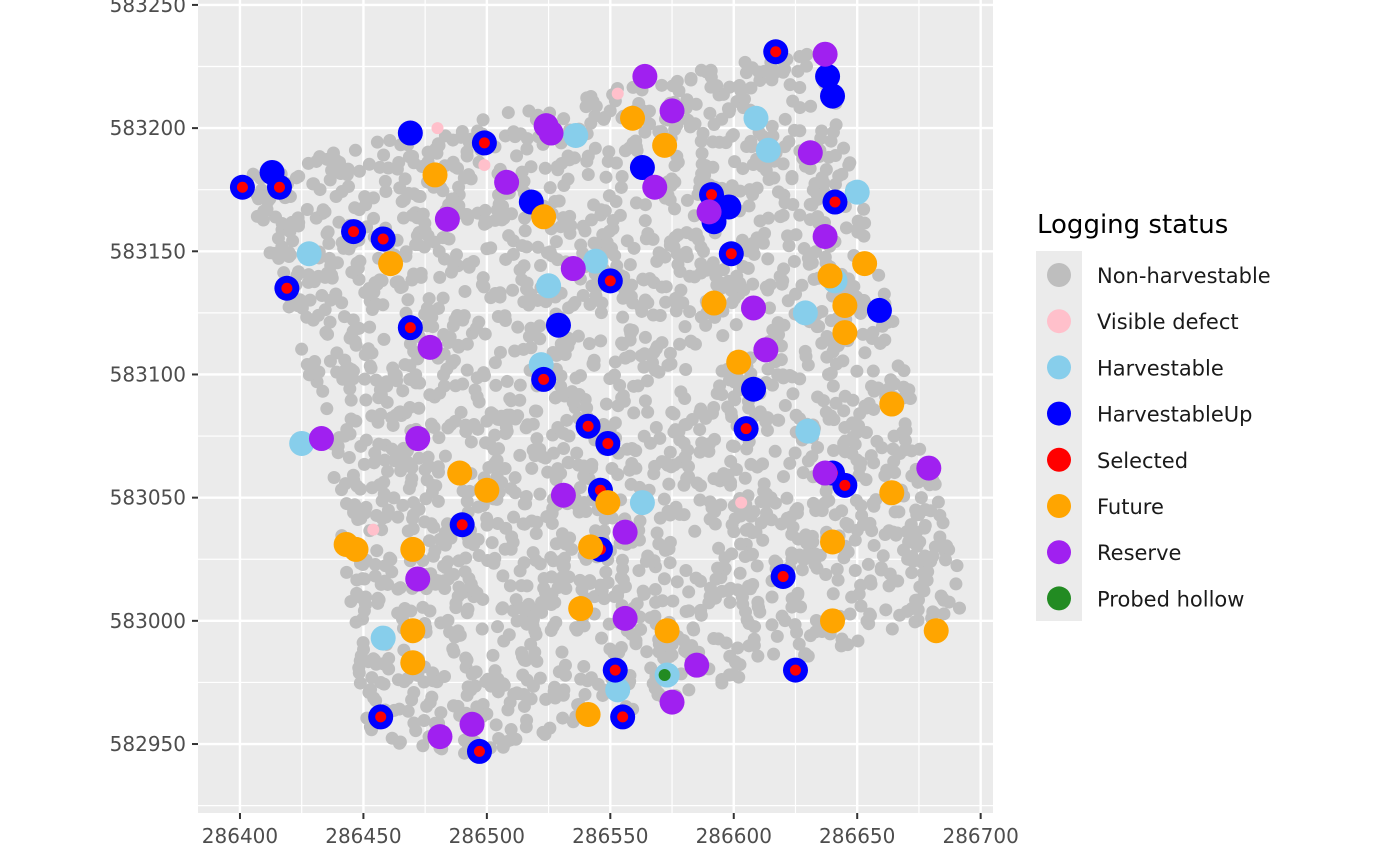  What do you see at coordinates (410, 133) in the screenshot?
I see `harvestableup-point` at bounding box center [410, 133].